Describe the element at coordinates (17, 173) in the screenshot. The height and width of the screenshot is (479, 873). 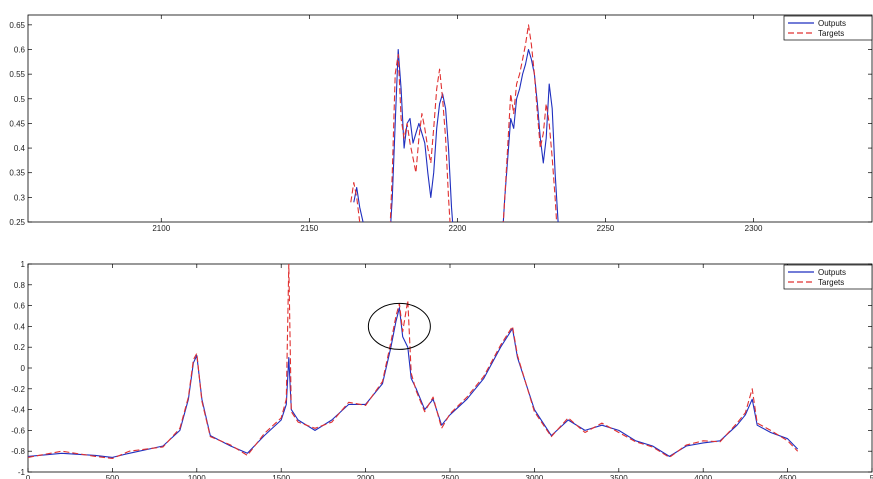
I see `y-tick-label: 0.35` at that location.